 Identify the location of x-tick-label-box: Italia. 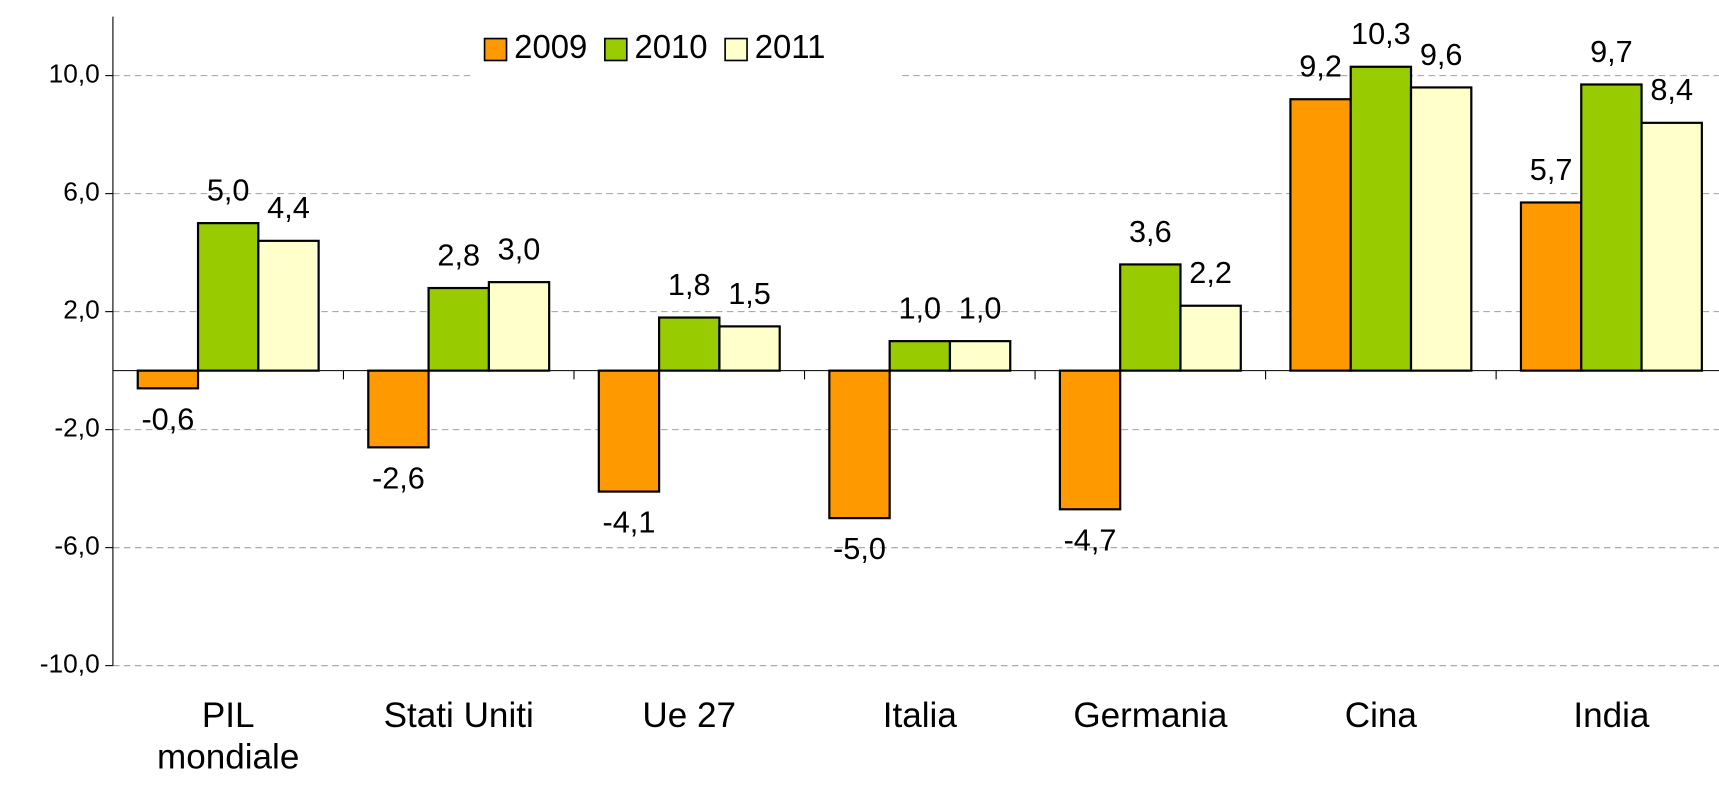
(919, 715).